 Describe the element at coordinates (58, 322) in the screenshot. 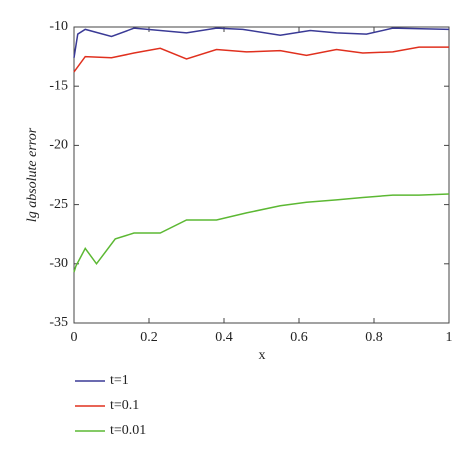

I see `y-tick-label: -35` at that location.